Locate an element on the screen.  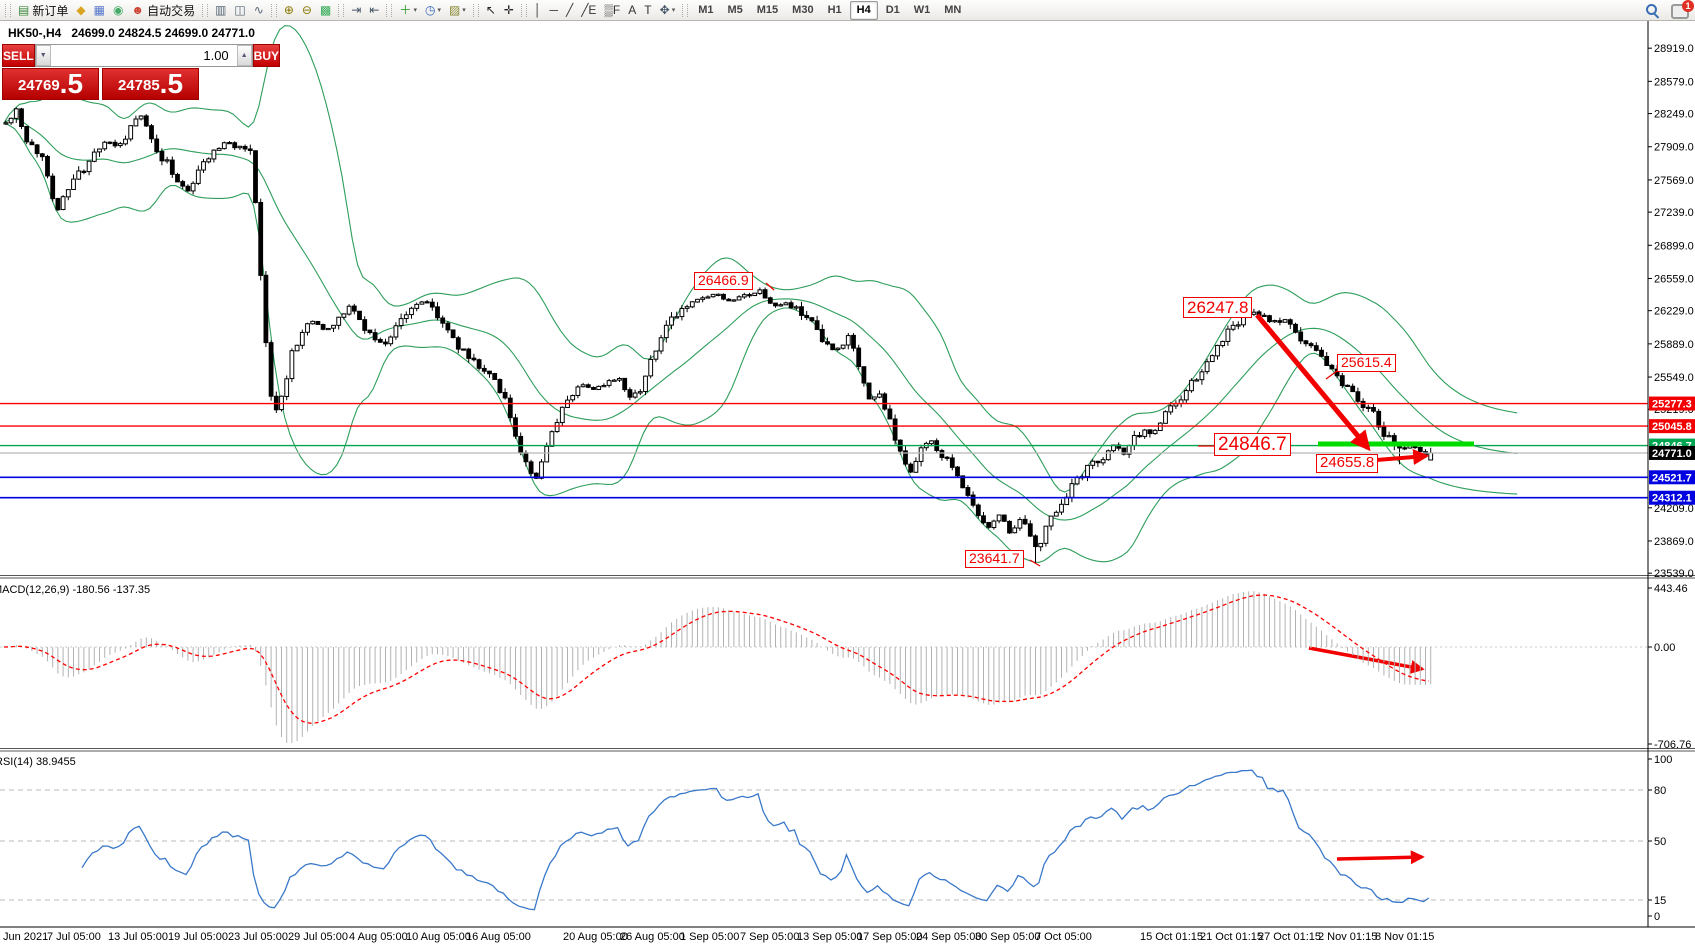
toolbar-market-watch-button: ◆ is located at coordinates (80, 10).